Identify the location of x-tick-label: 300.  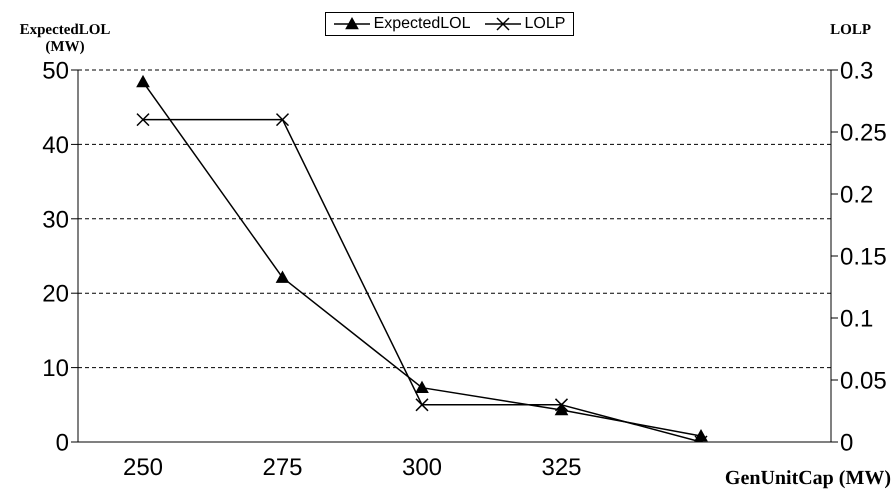
(422, 468).